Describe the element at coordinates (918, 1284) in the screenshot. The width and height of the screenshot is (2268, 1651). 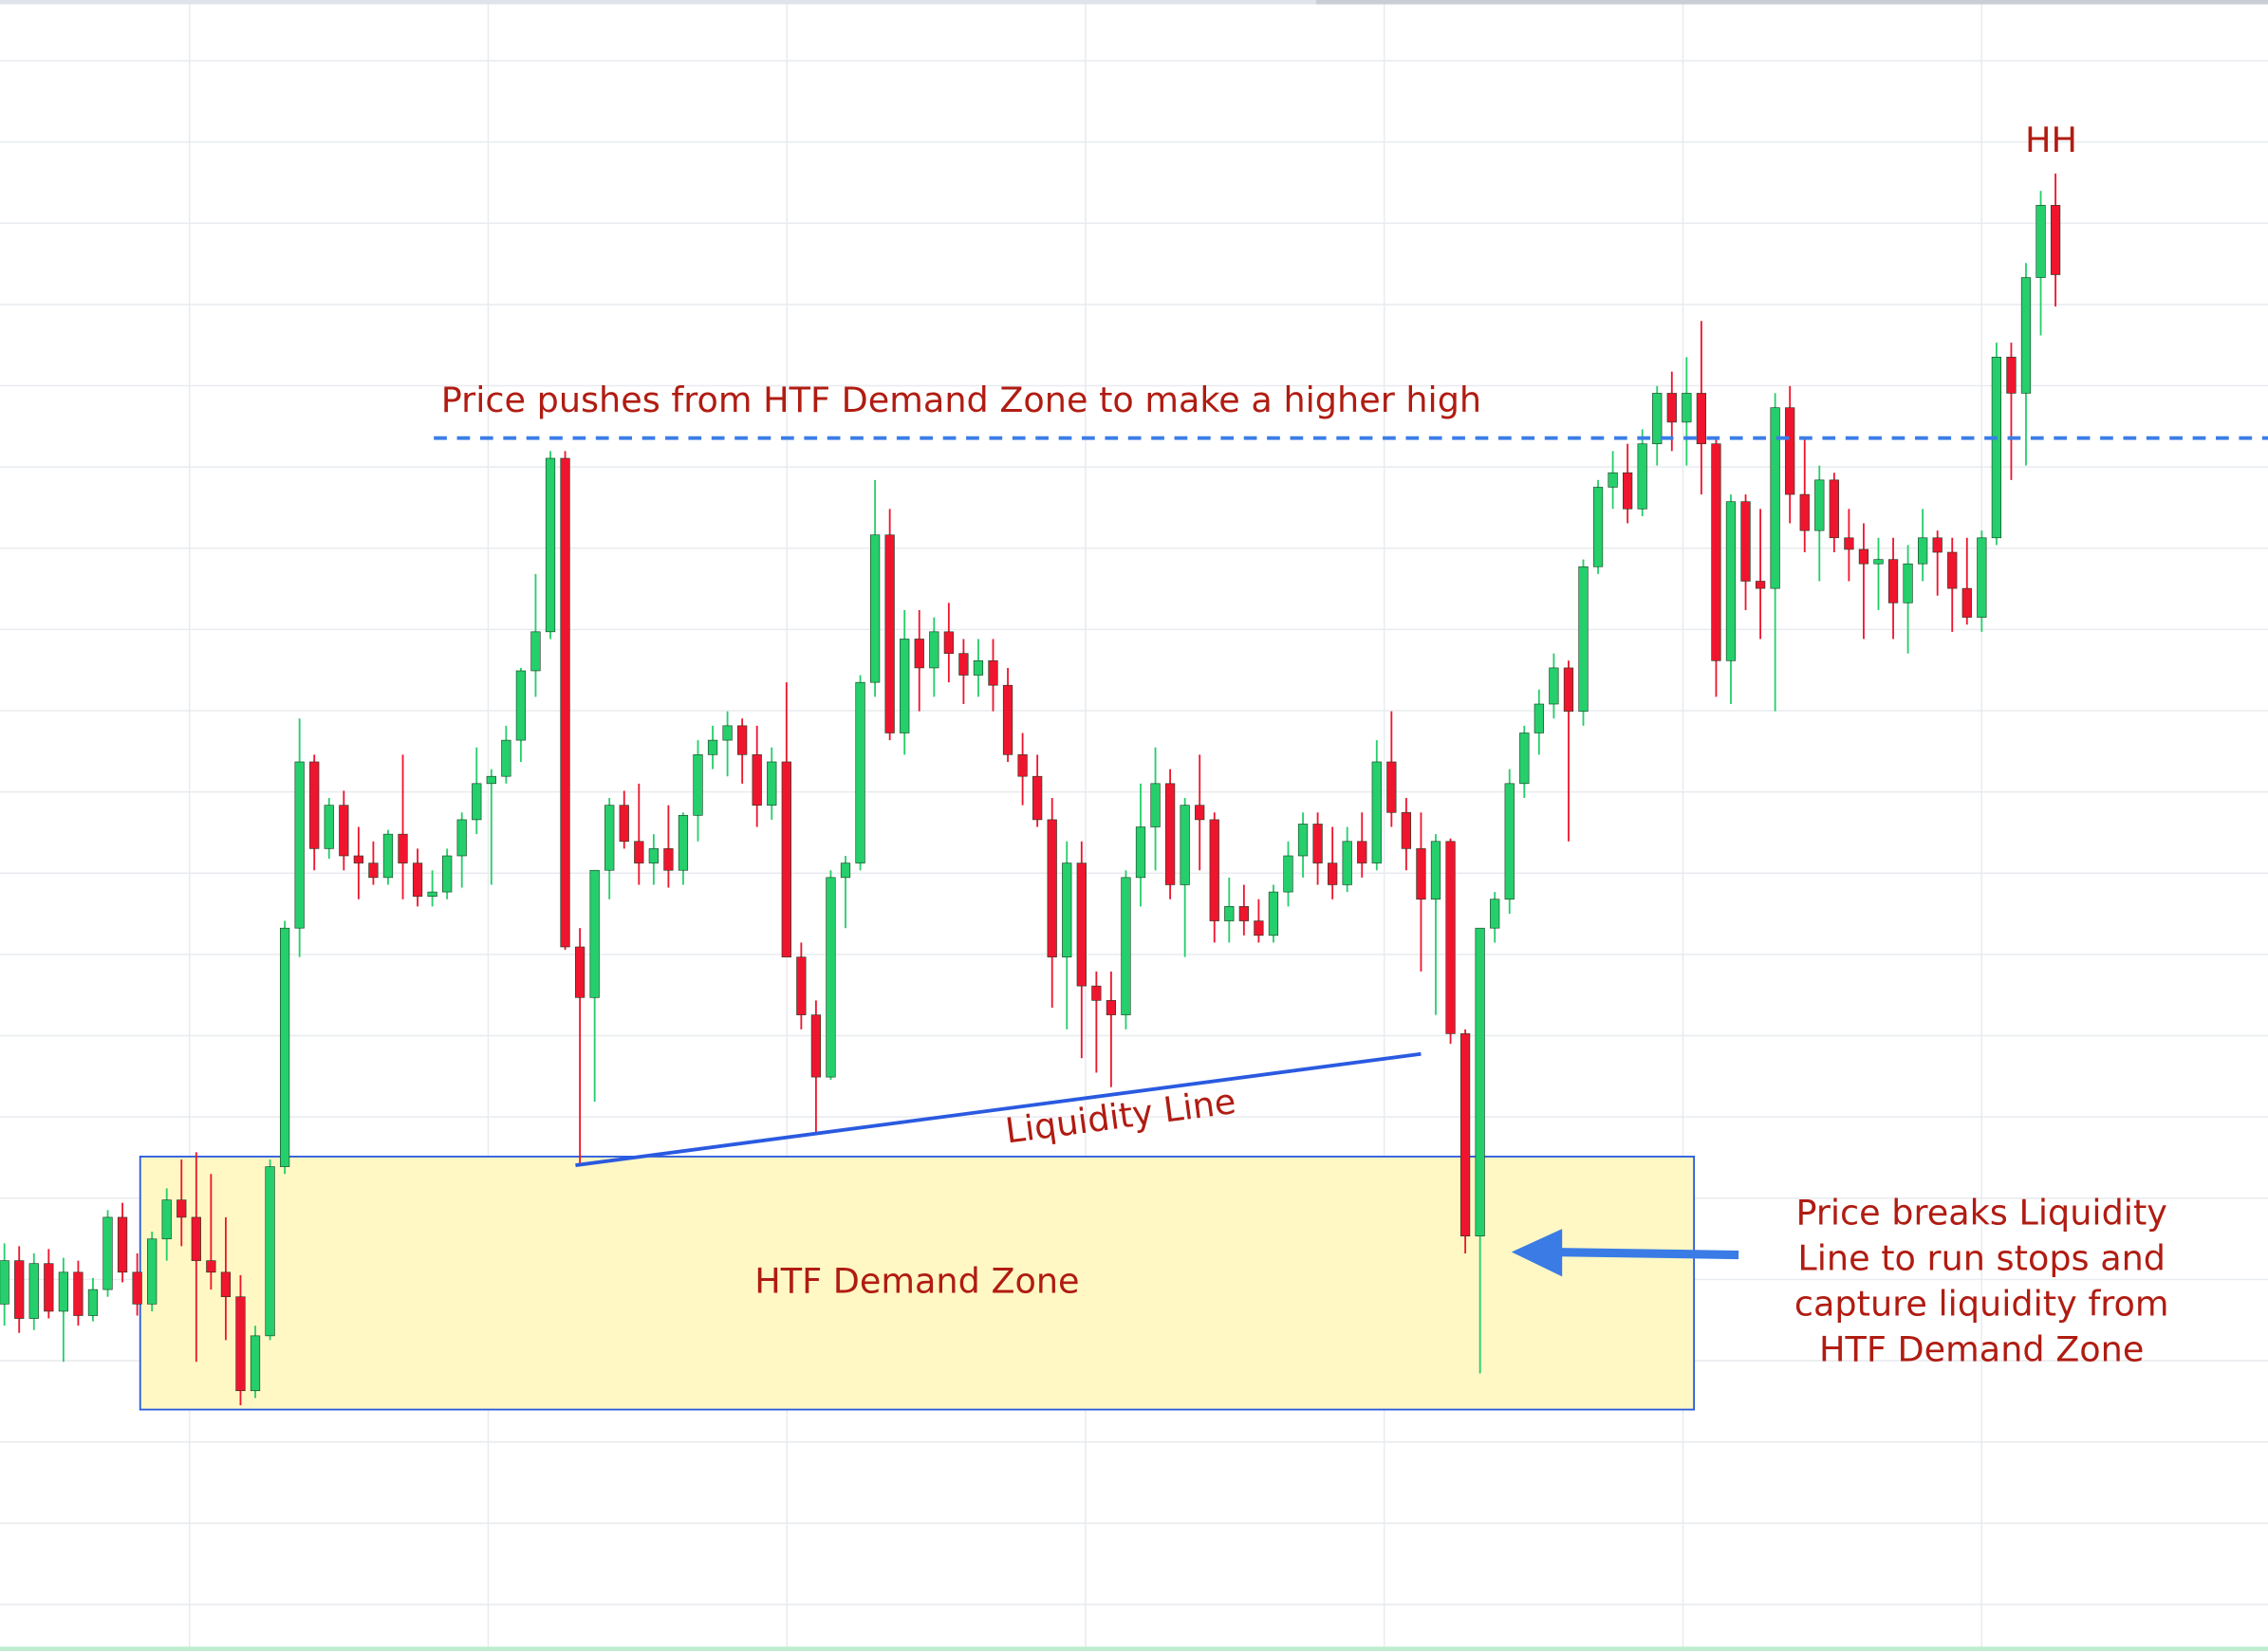
I see `demand-zone` at that location.